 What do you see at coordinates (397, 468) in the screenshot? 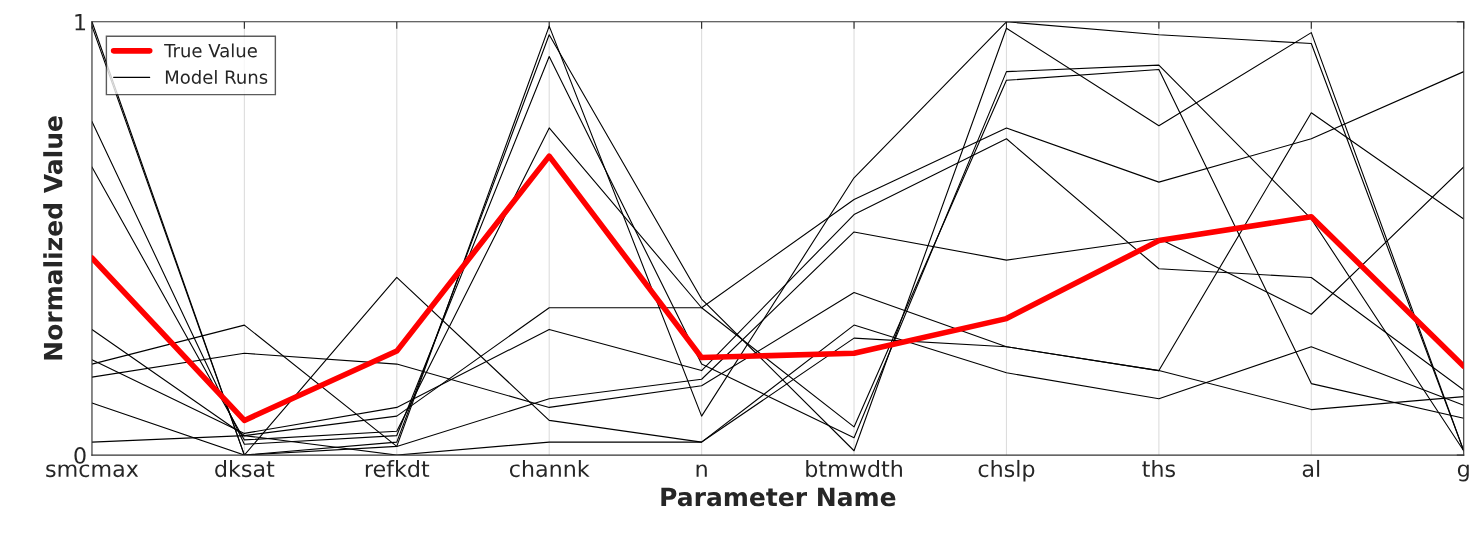
I see `x-tick-label: refkdt` at bounding box center [397, 468].